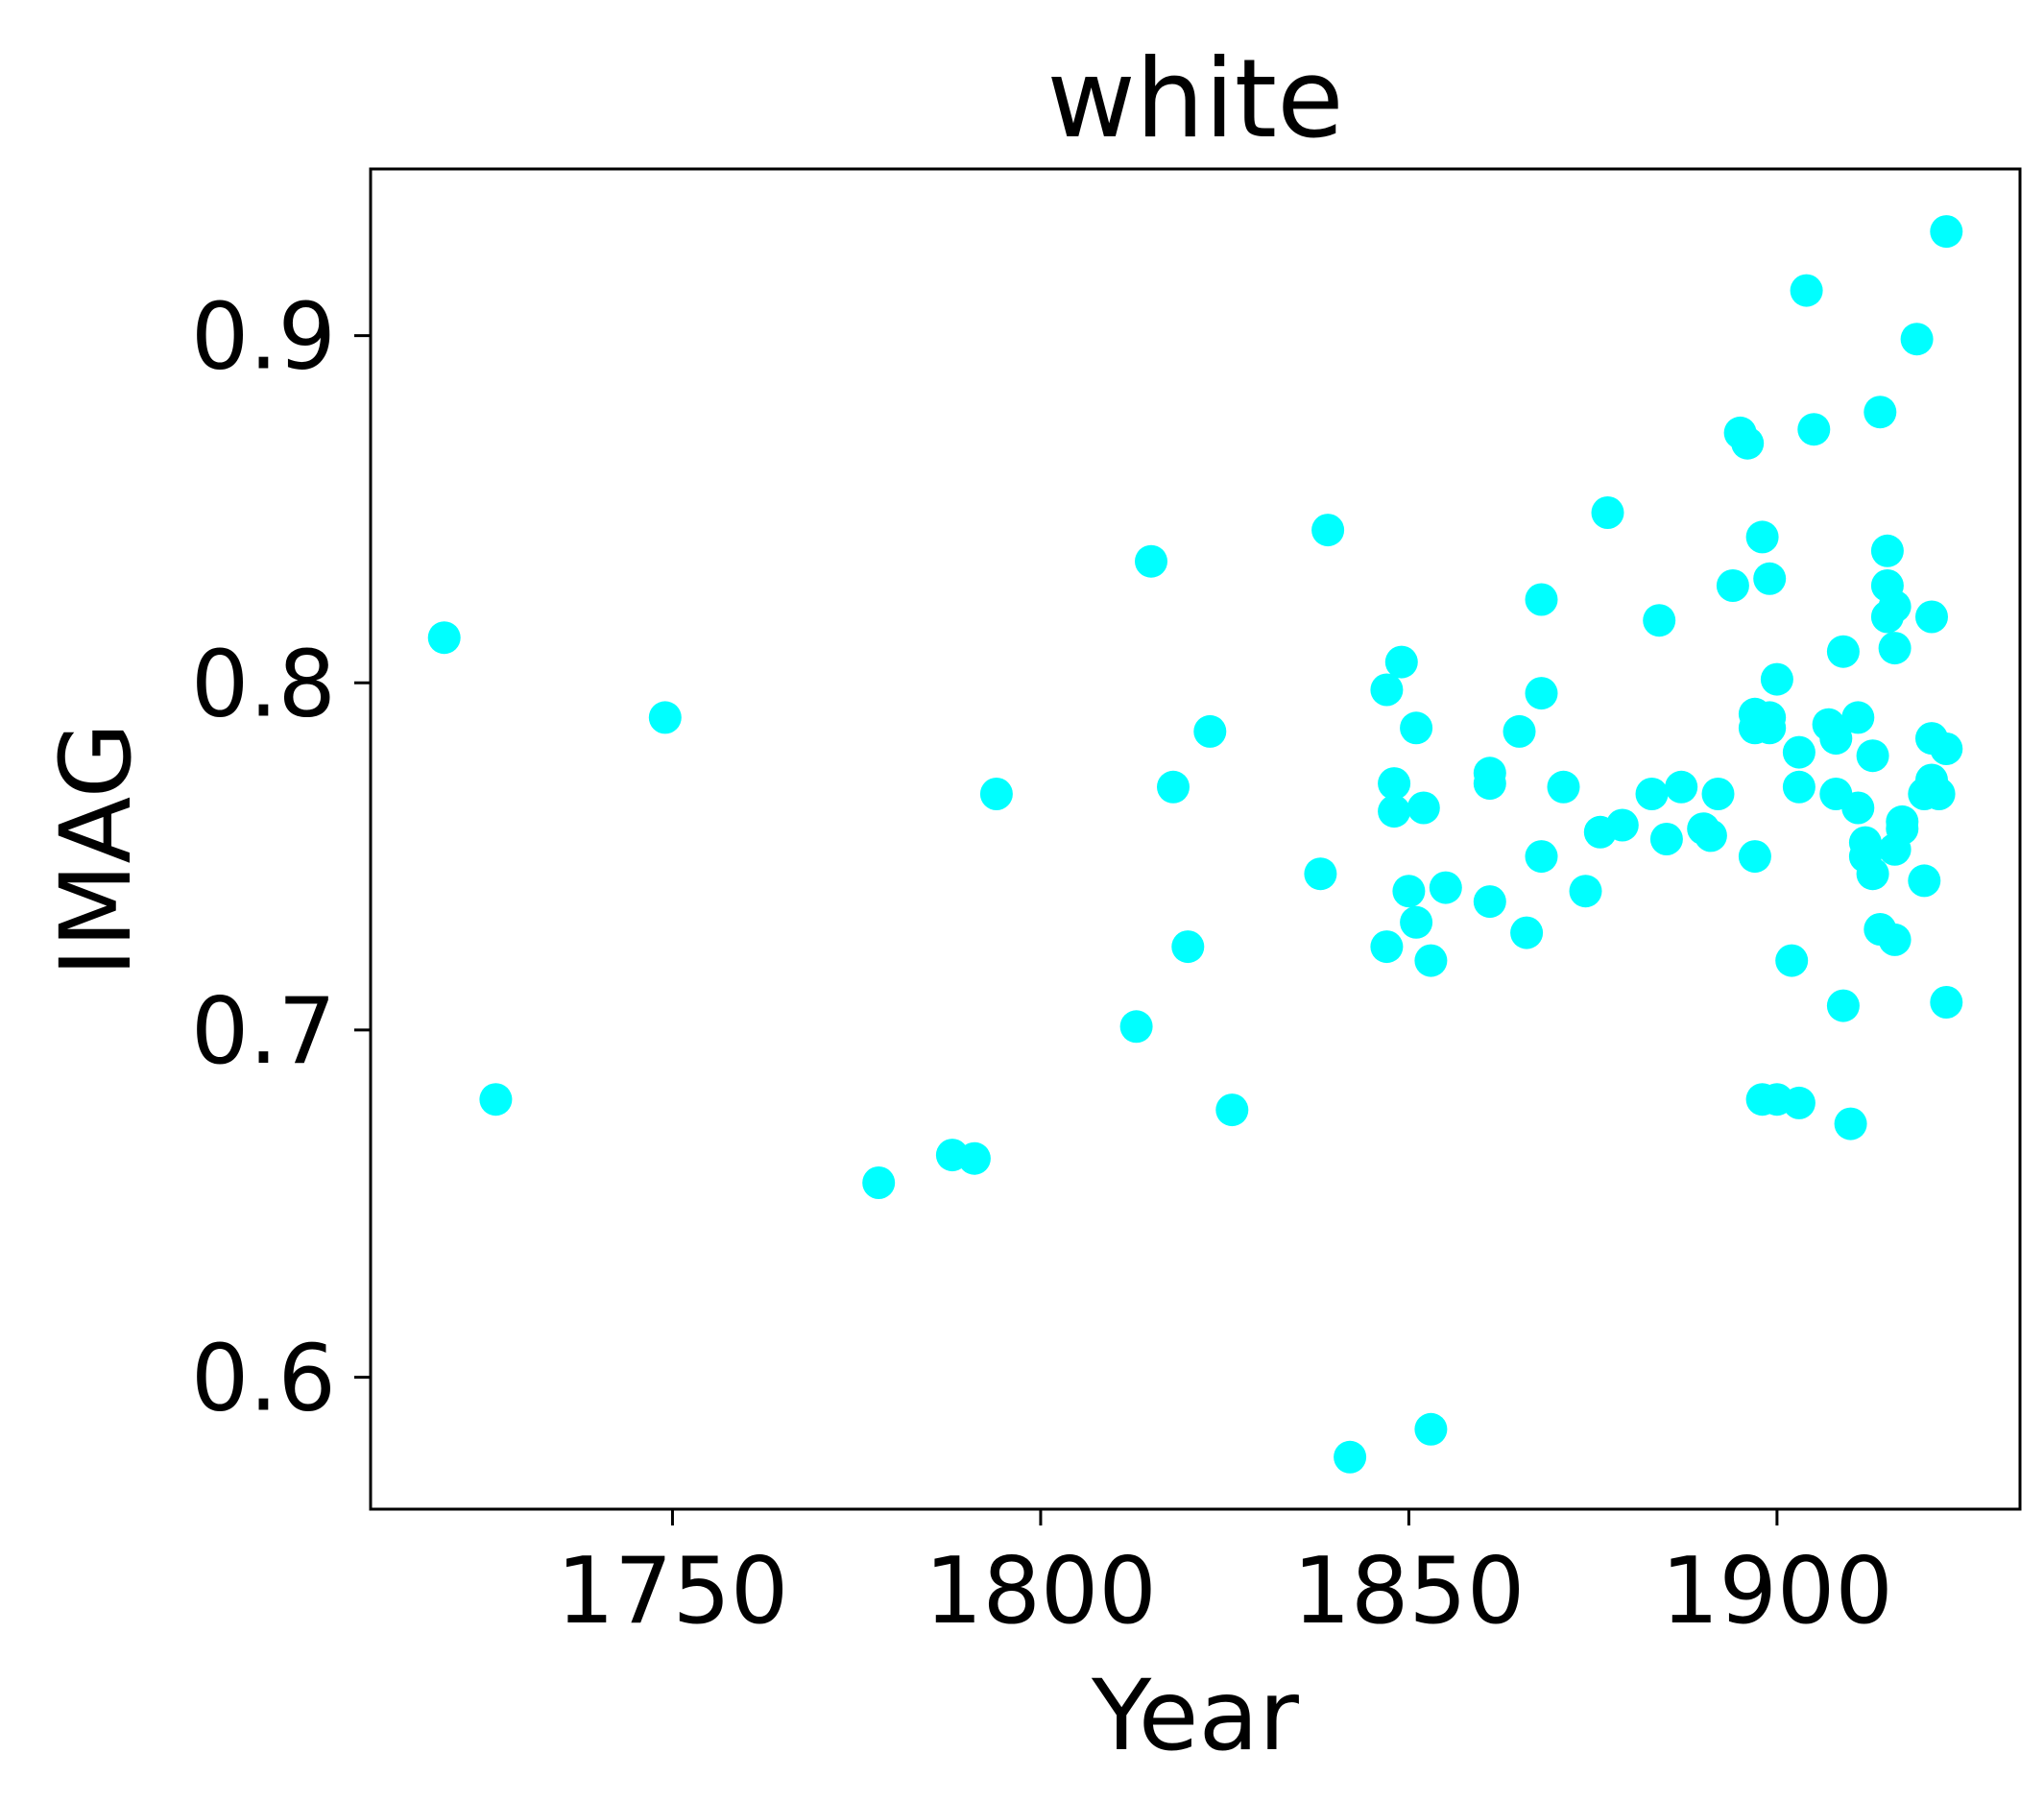 This screenshot has height=1801, width=2044. I want to click on y-axis-title-group: IMAG, so click(96, 849).